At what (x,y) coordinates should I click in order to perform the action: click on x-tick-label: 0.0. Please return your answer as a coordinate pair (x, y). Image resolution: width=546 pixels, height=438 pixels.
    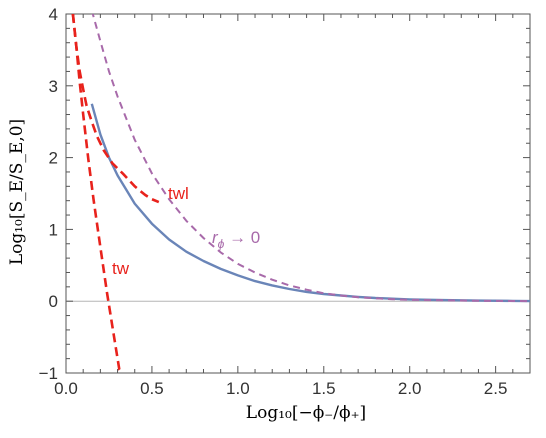
    Looking at the image, I should click on (66, 388).